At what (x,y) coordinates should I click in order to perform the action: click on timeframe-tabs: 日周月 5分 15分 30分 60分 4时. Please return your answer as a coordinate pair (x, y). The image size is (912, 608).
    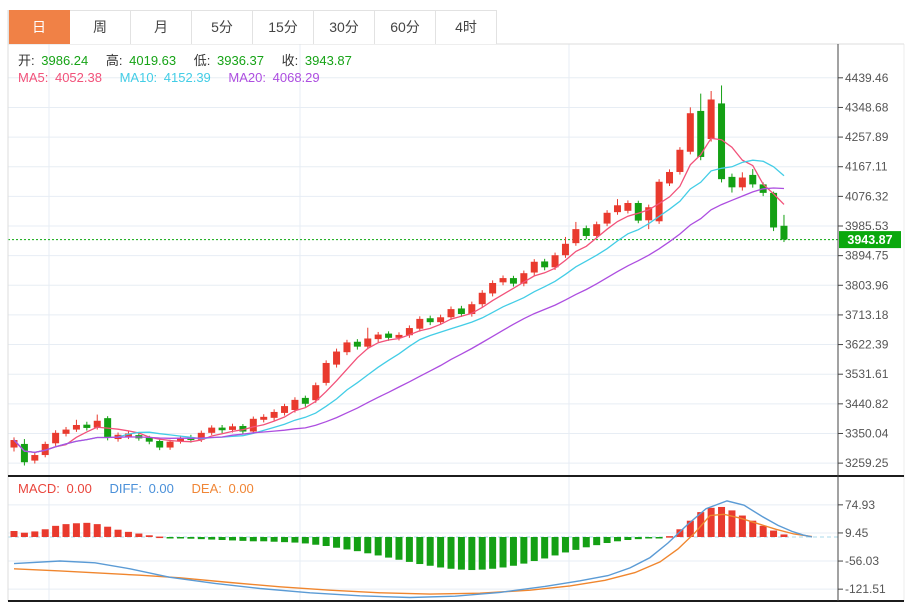
    Looking at the image, I should click on (252, 27).